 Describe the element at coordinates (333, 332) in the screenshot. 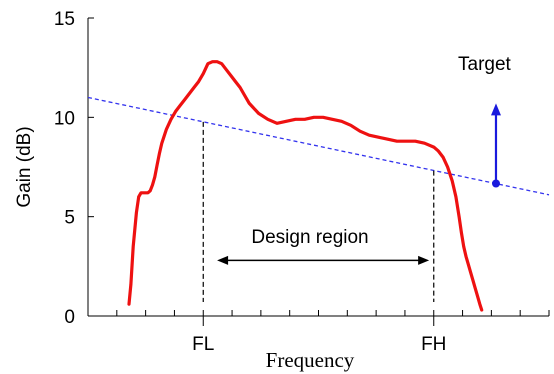

I see `x-axis-ticks: FL FH` at that location.